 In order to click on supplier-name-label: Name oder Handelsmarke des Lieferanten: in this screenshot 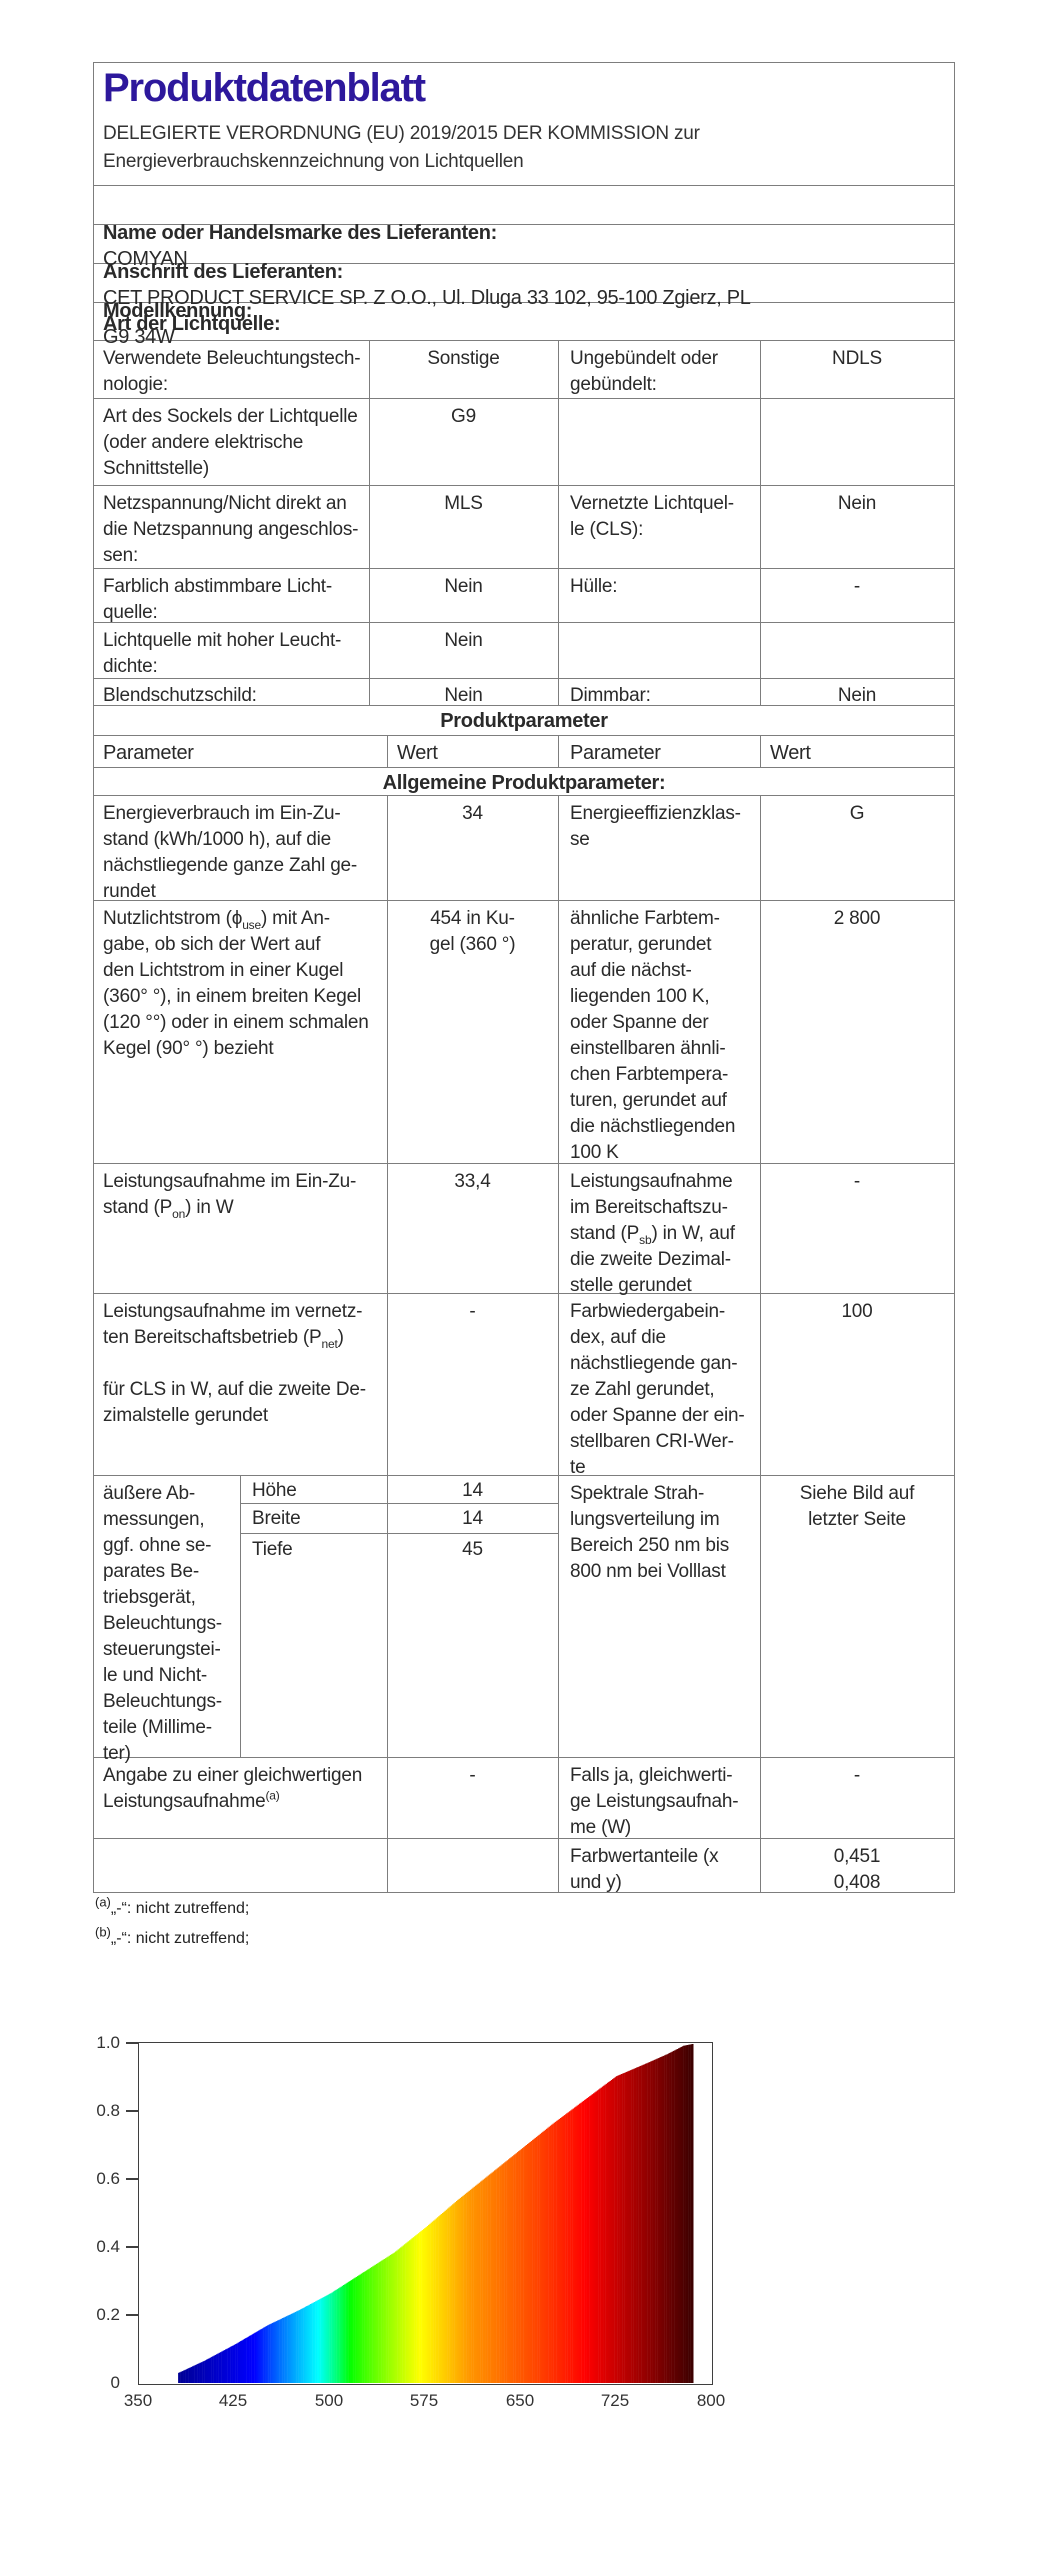, I will do `click(300, 233)`.